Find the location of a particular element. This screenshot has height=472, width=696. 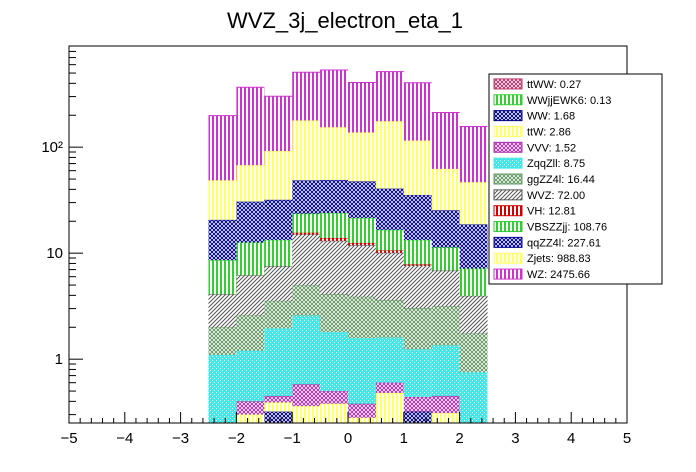

legend-entry-zqqzll: ZqqZll: 8.75 is located at coordinates (556, 164).